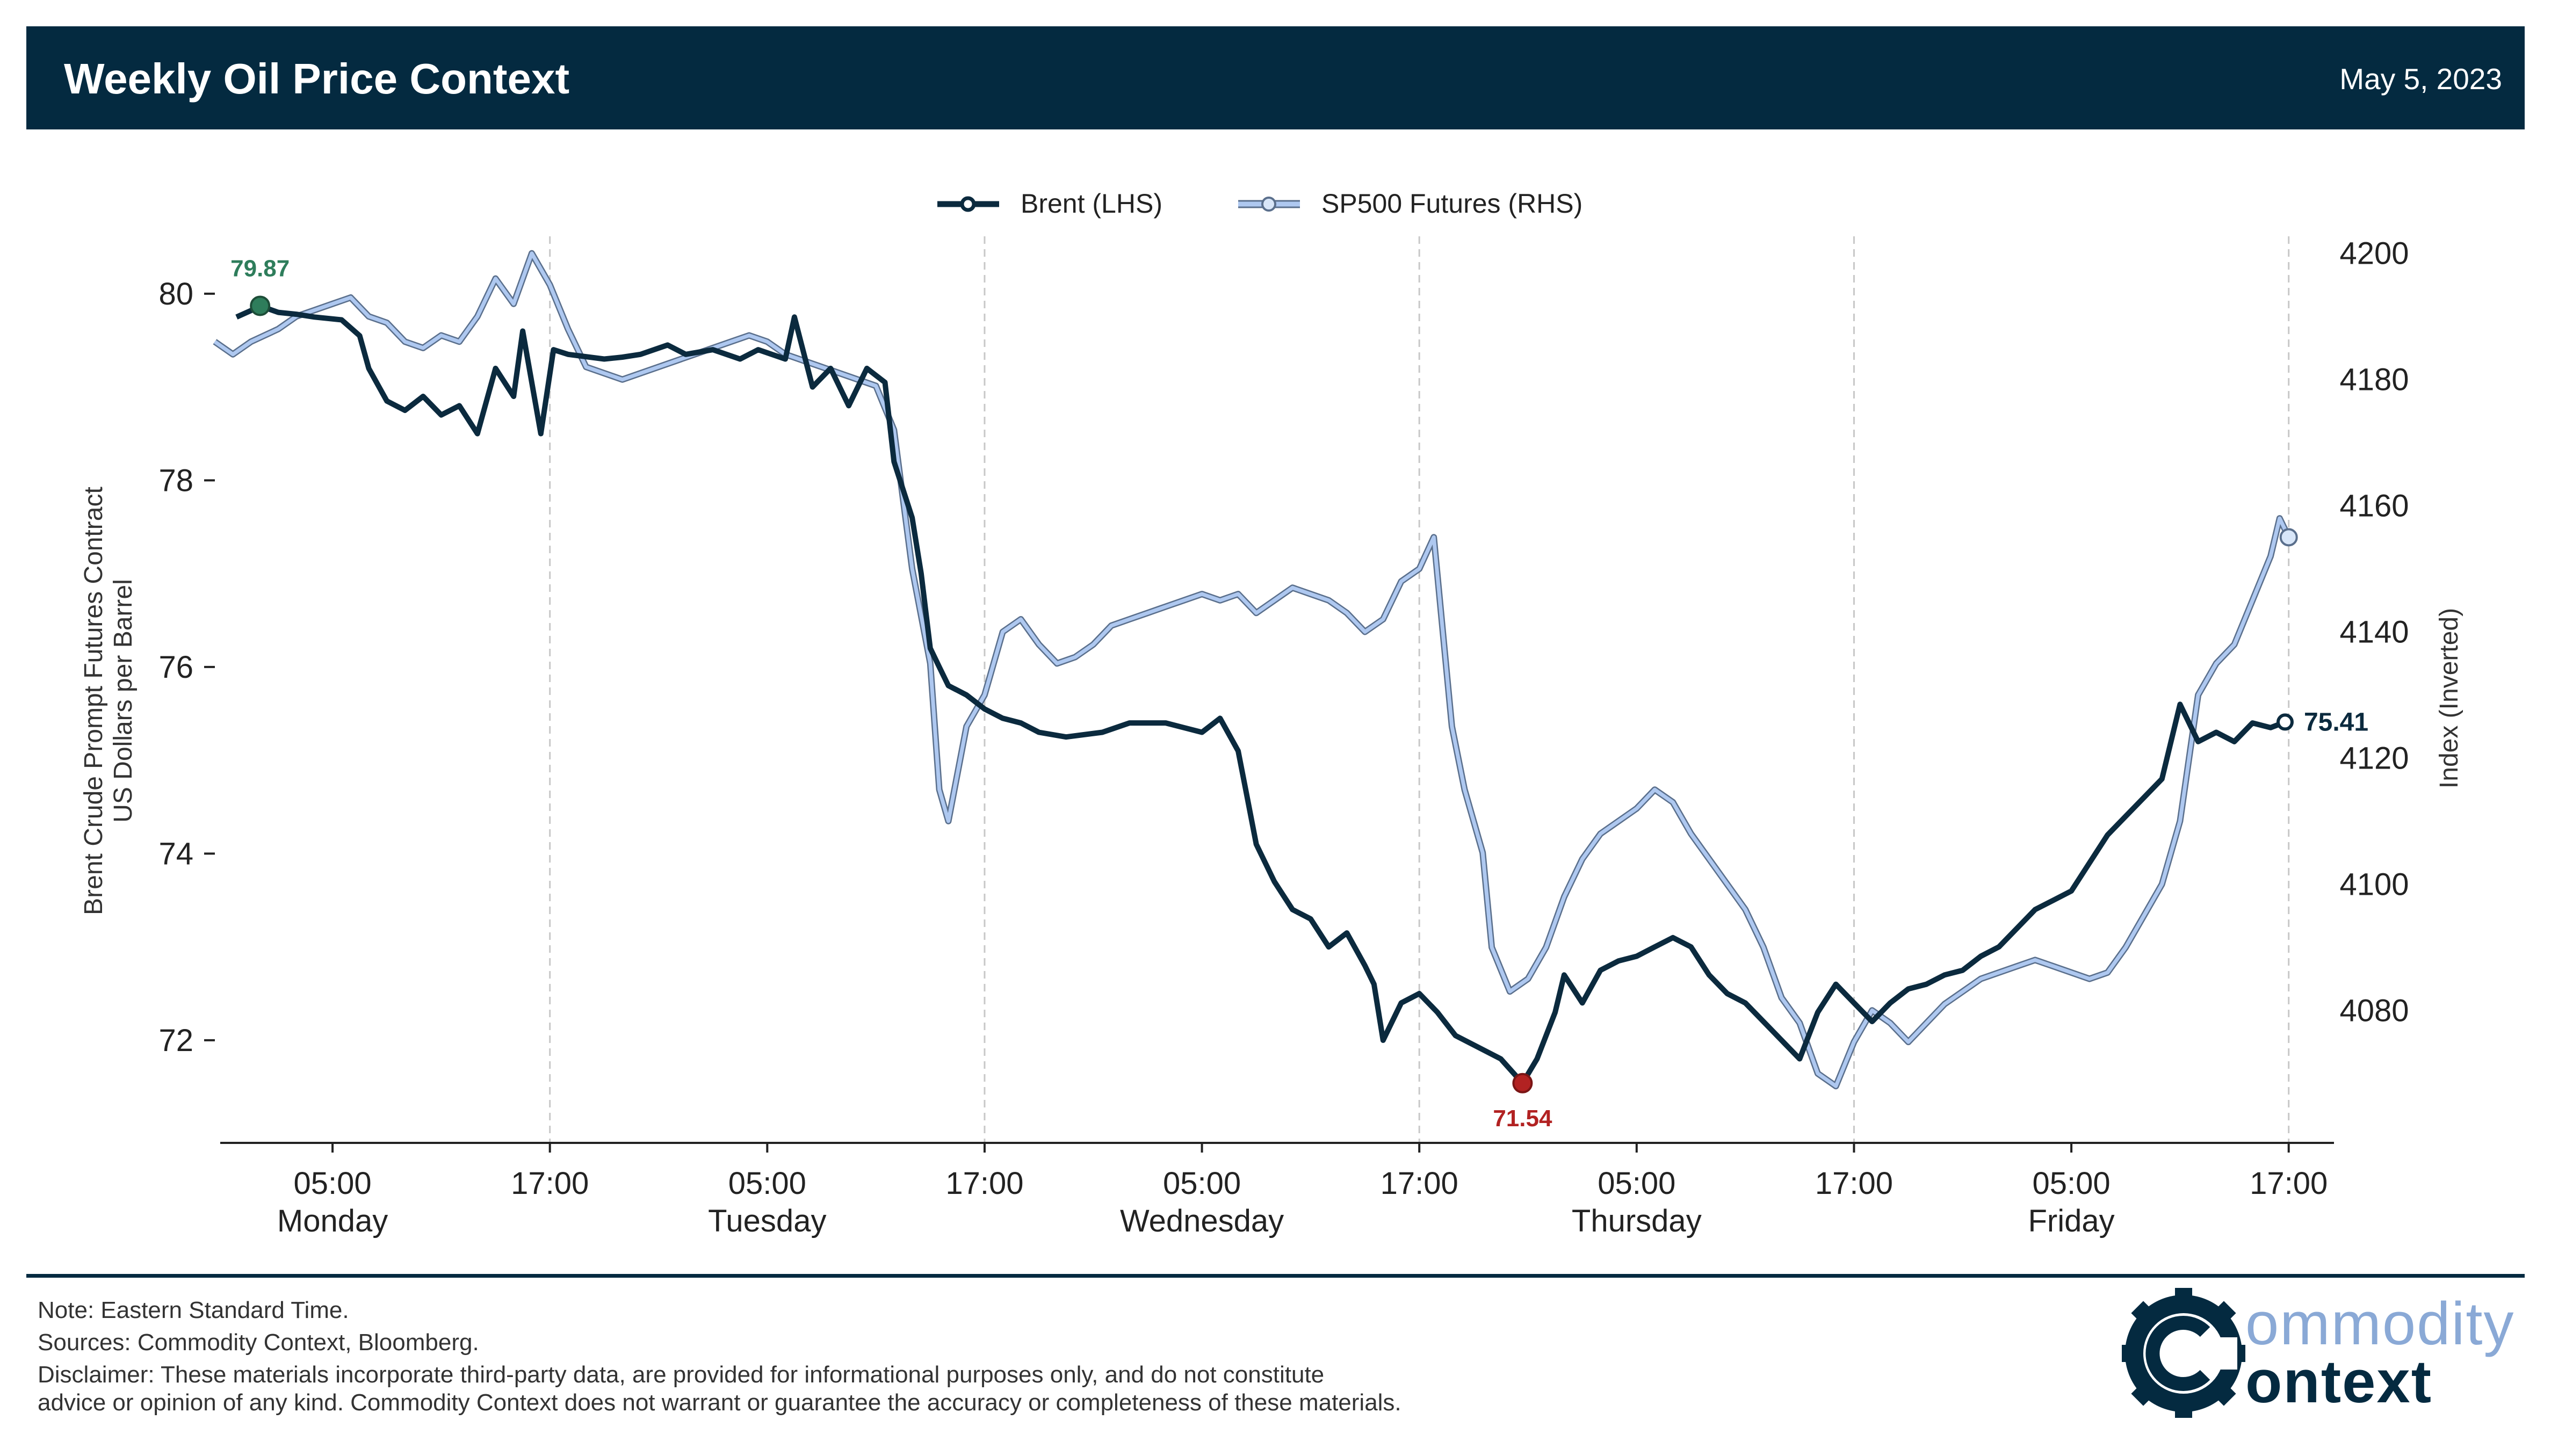  What do you see at coordinates (94, 701) in the screenshot?
I see `left-axis-title-line1: Brent Crude Prompt Futures Contract` at bounding box center [94, 701].